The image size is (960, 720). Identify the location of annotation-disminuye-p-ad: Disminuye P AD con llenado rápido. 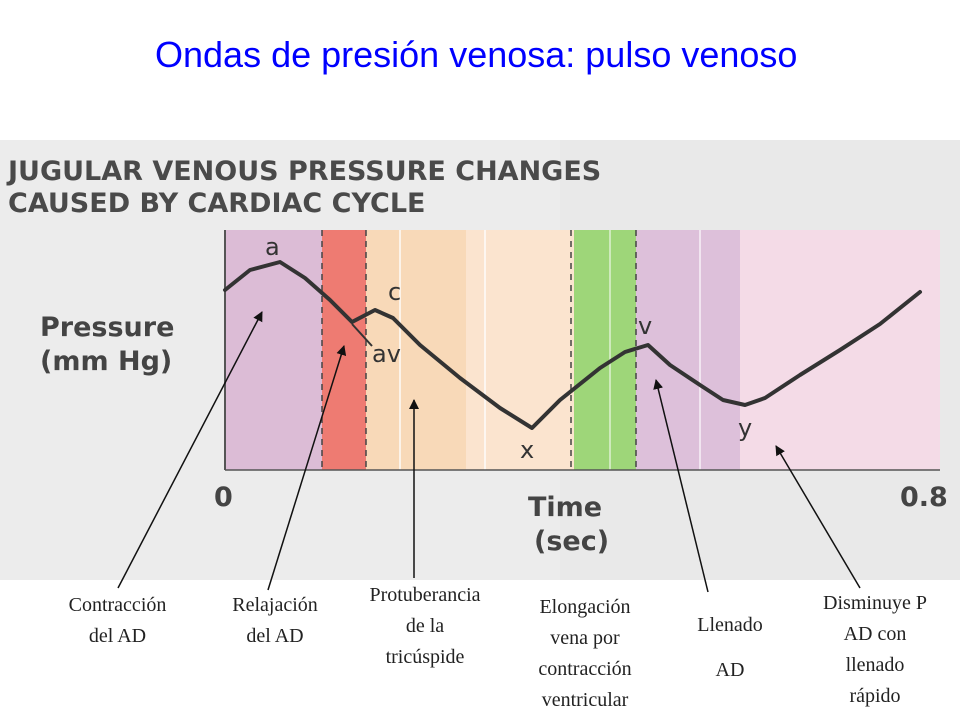
(875, 649).